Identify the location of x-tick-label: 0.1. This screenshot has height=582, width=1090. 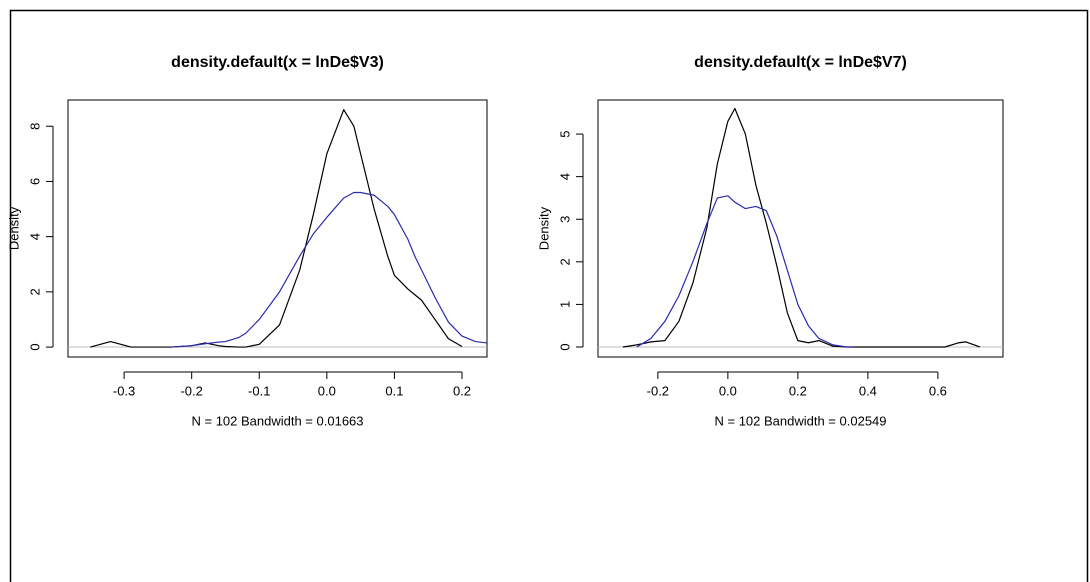
(394, 390).